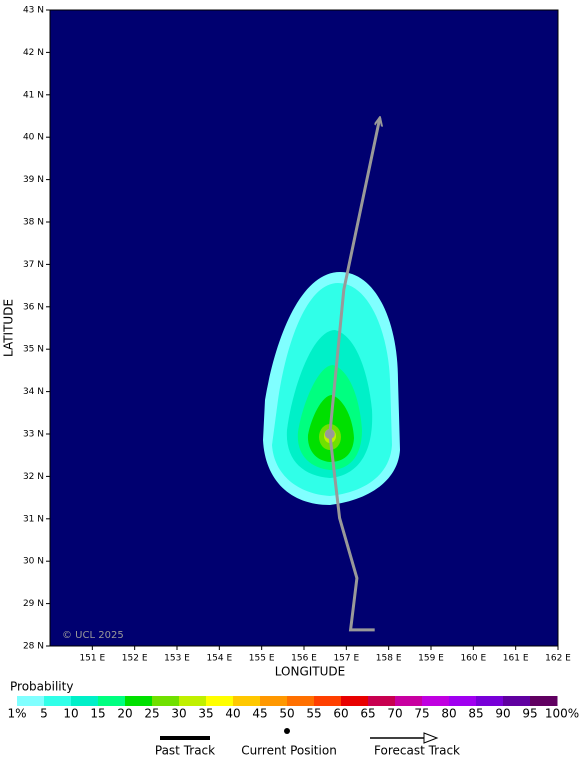  What do you see at coordinates (286, 714) in the screenshot?
I see `legend-tick-label: 50` at bounding box center [286, 714].